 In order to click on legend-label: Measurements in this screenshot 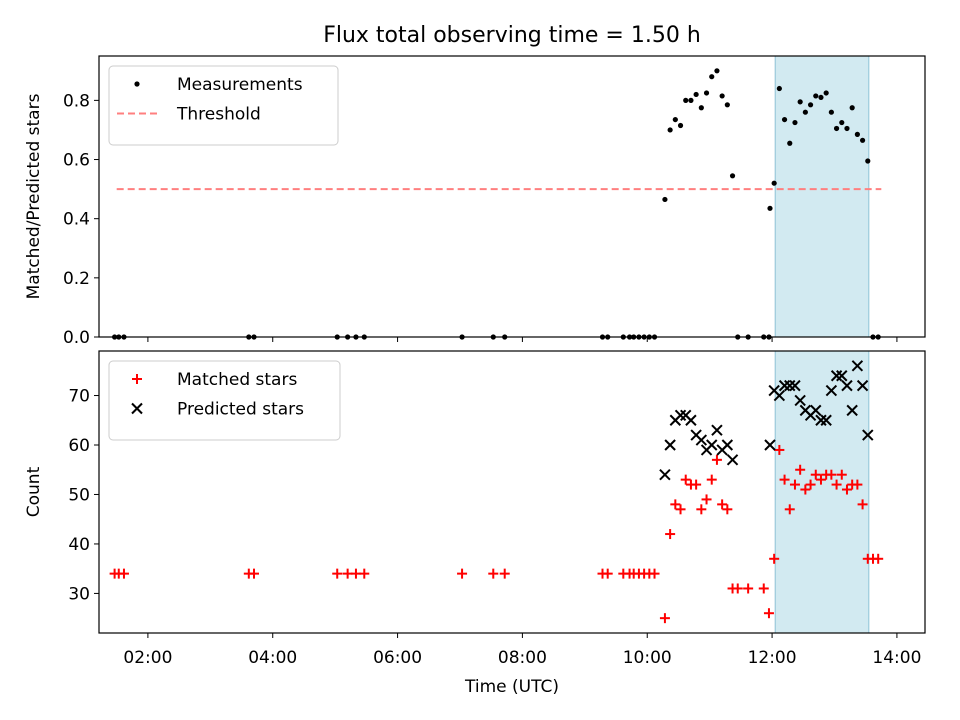, I will do `click(240, 85)`.